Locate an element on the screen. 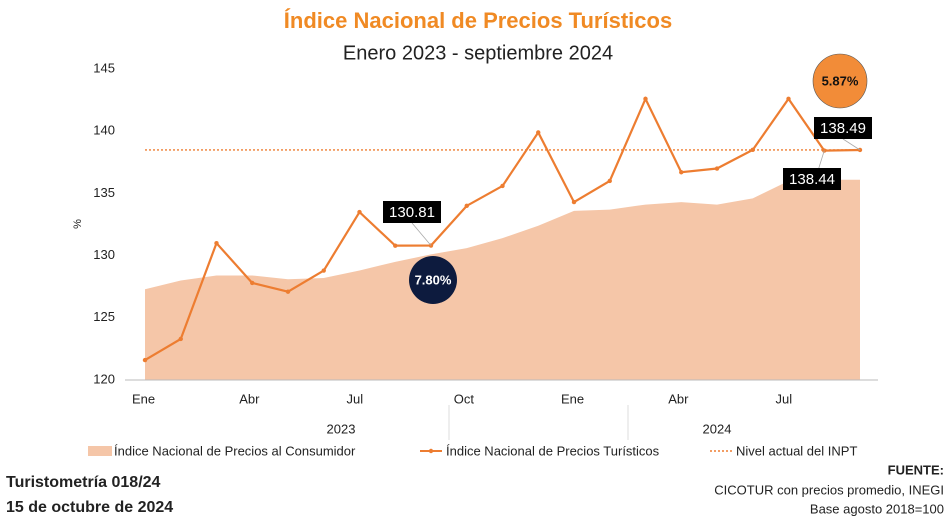 The width and height of the screenshot is (950, 527). annotation-text: 7.80% is located at coordinates (433, 279).